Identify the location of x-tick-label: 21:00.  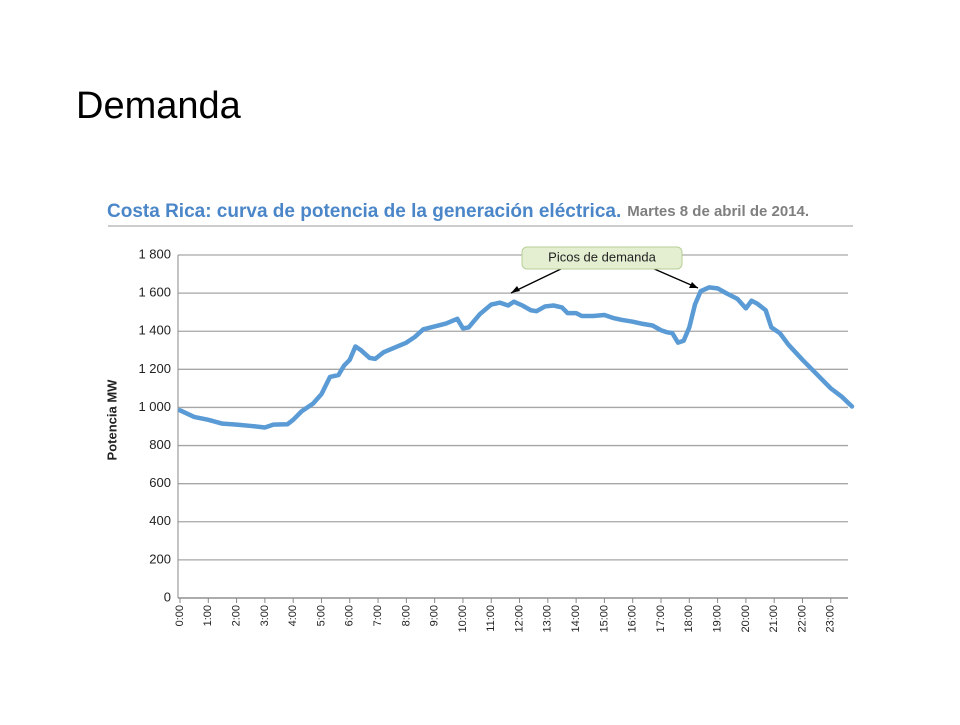
(774, 619).